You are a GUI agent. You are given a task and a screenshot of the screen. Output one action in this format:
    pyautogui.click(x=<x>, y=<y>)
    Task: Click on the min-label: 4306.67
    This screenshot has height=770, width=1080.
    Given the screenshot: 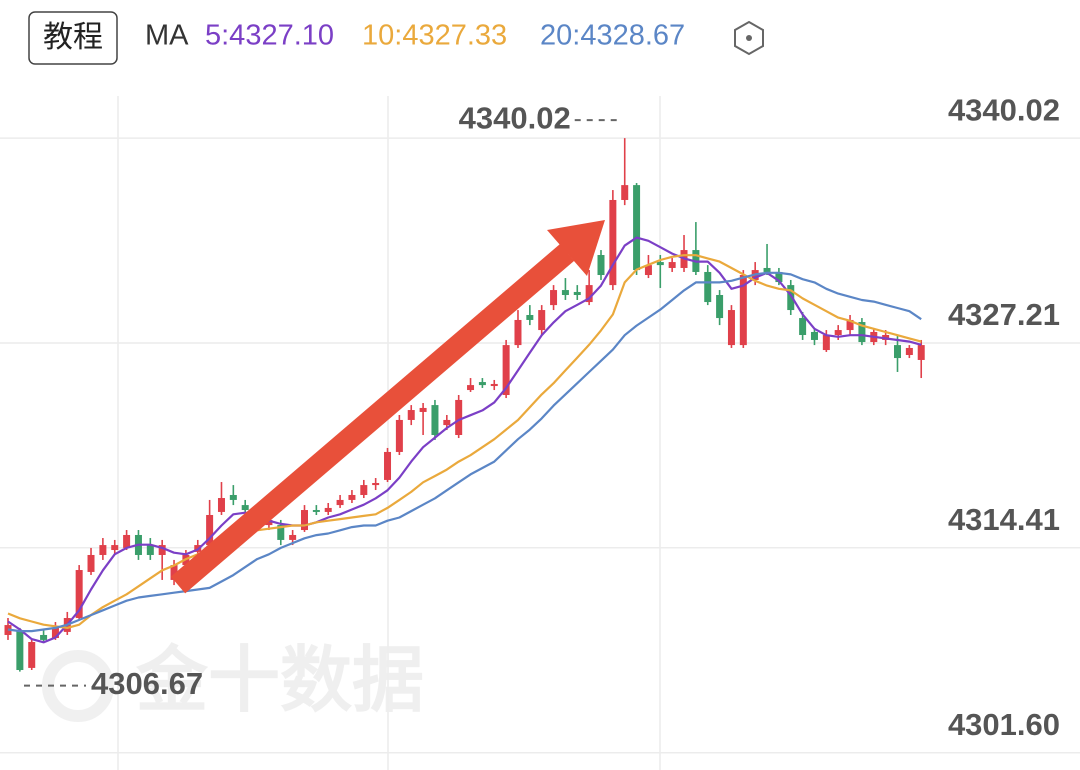 What is the action you would take?
    pyautogui.click(x=147, y=683)
    